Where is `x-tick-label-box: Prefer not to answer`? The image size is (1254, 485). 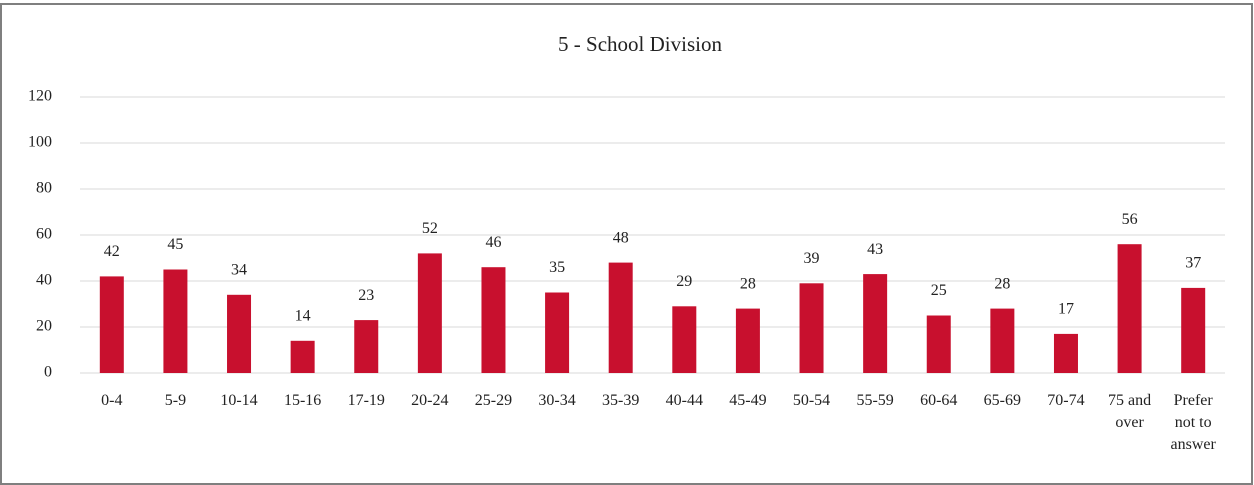 x-tick-label-box: Prefer not to answer is located at coordinates (1193, 422).